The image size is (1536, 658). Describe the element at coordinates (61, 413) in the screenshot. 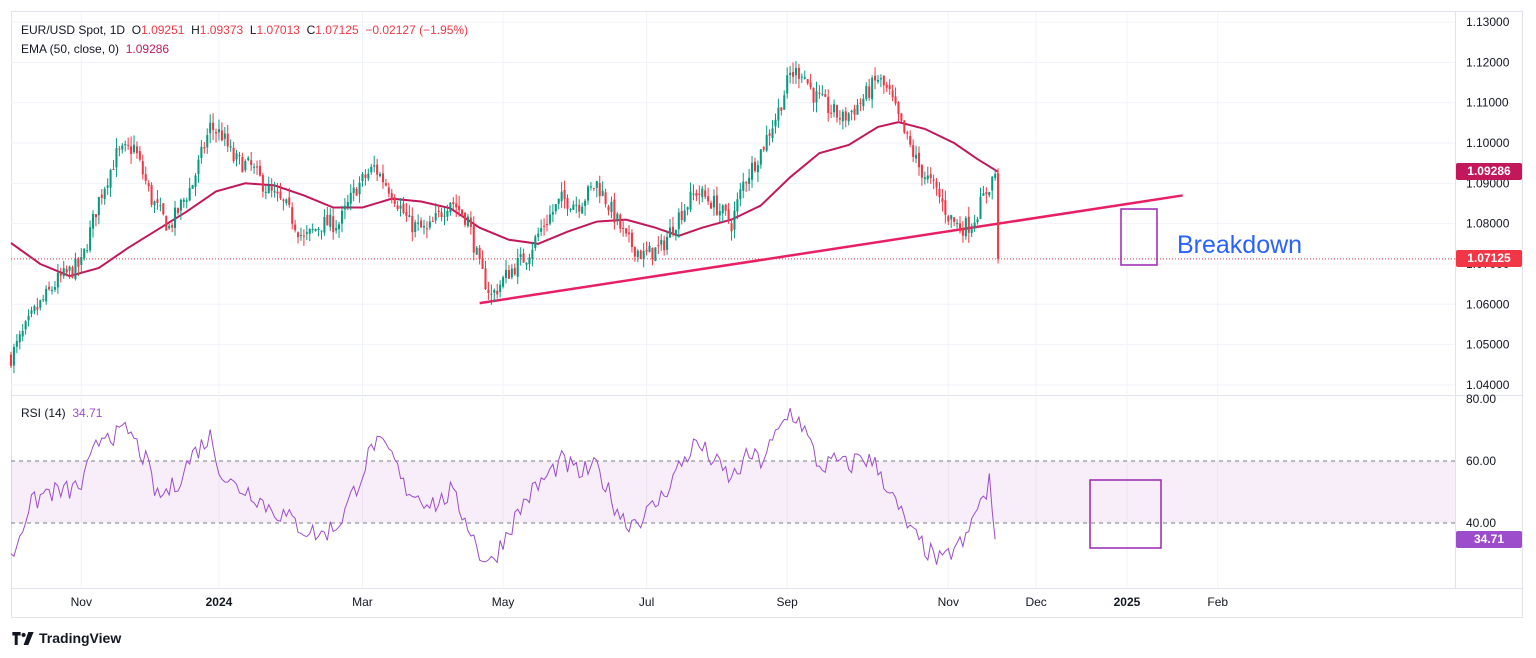

I see `rsi-legend: RSI (14) 34.71` at that location.